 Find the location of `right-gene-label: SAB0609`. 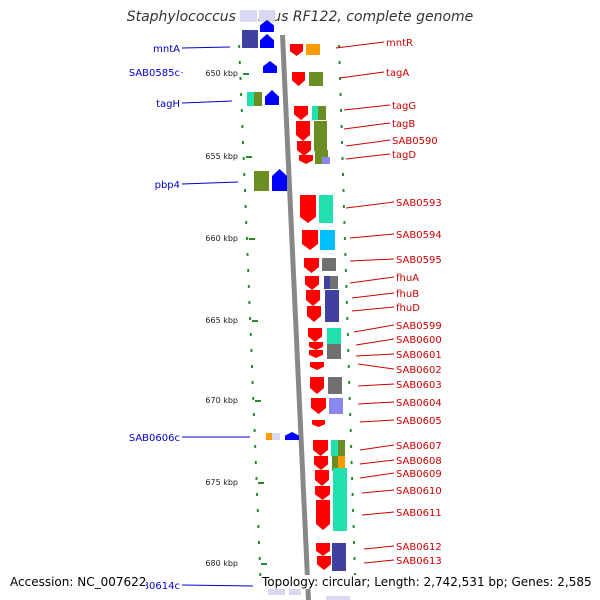

right-gene-label: SAB0609 is located at coordinates (419, 474).